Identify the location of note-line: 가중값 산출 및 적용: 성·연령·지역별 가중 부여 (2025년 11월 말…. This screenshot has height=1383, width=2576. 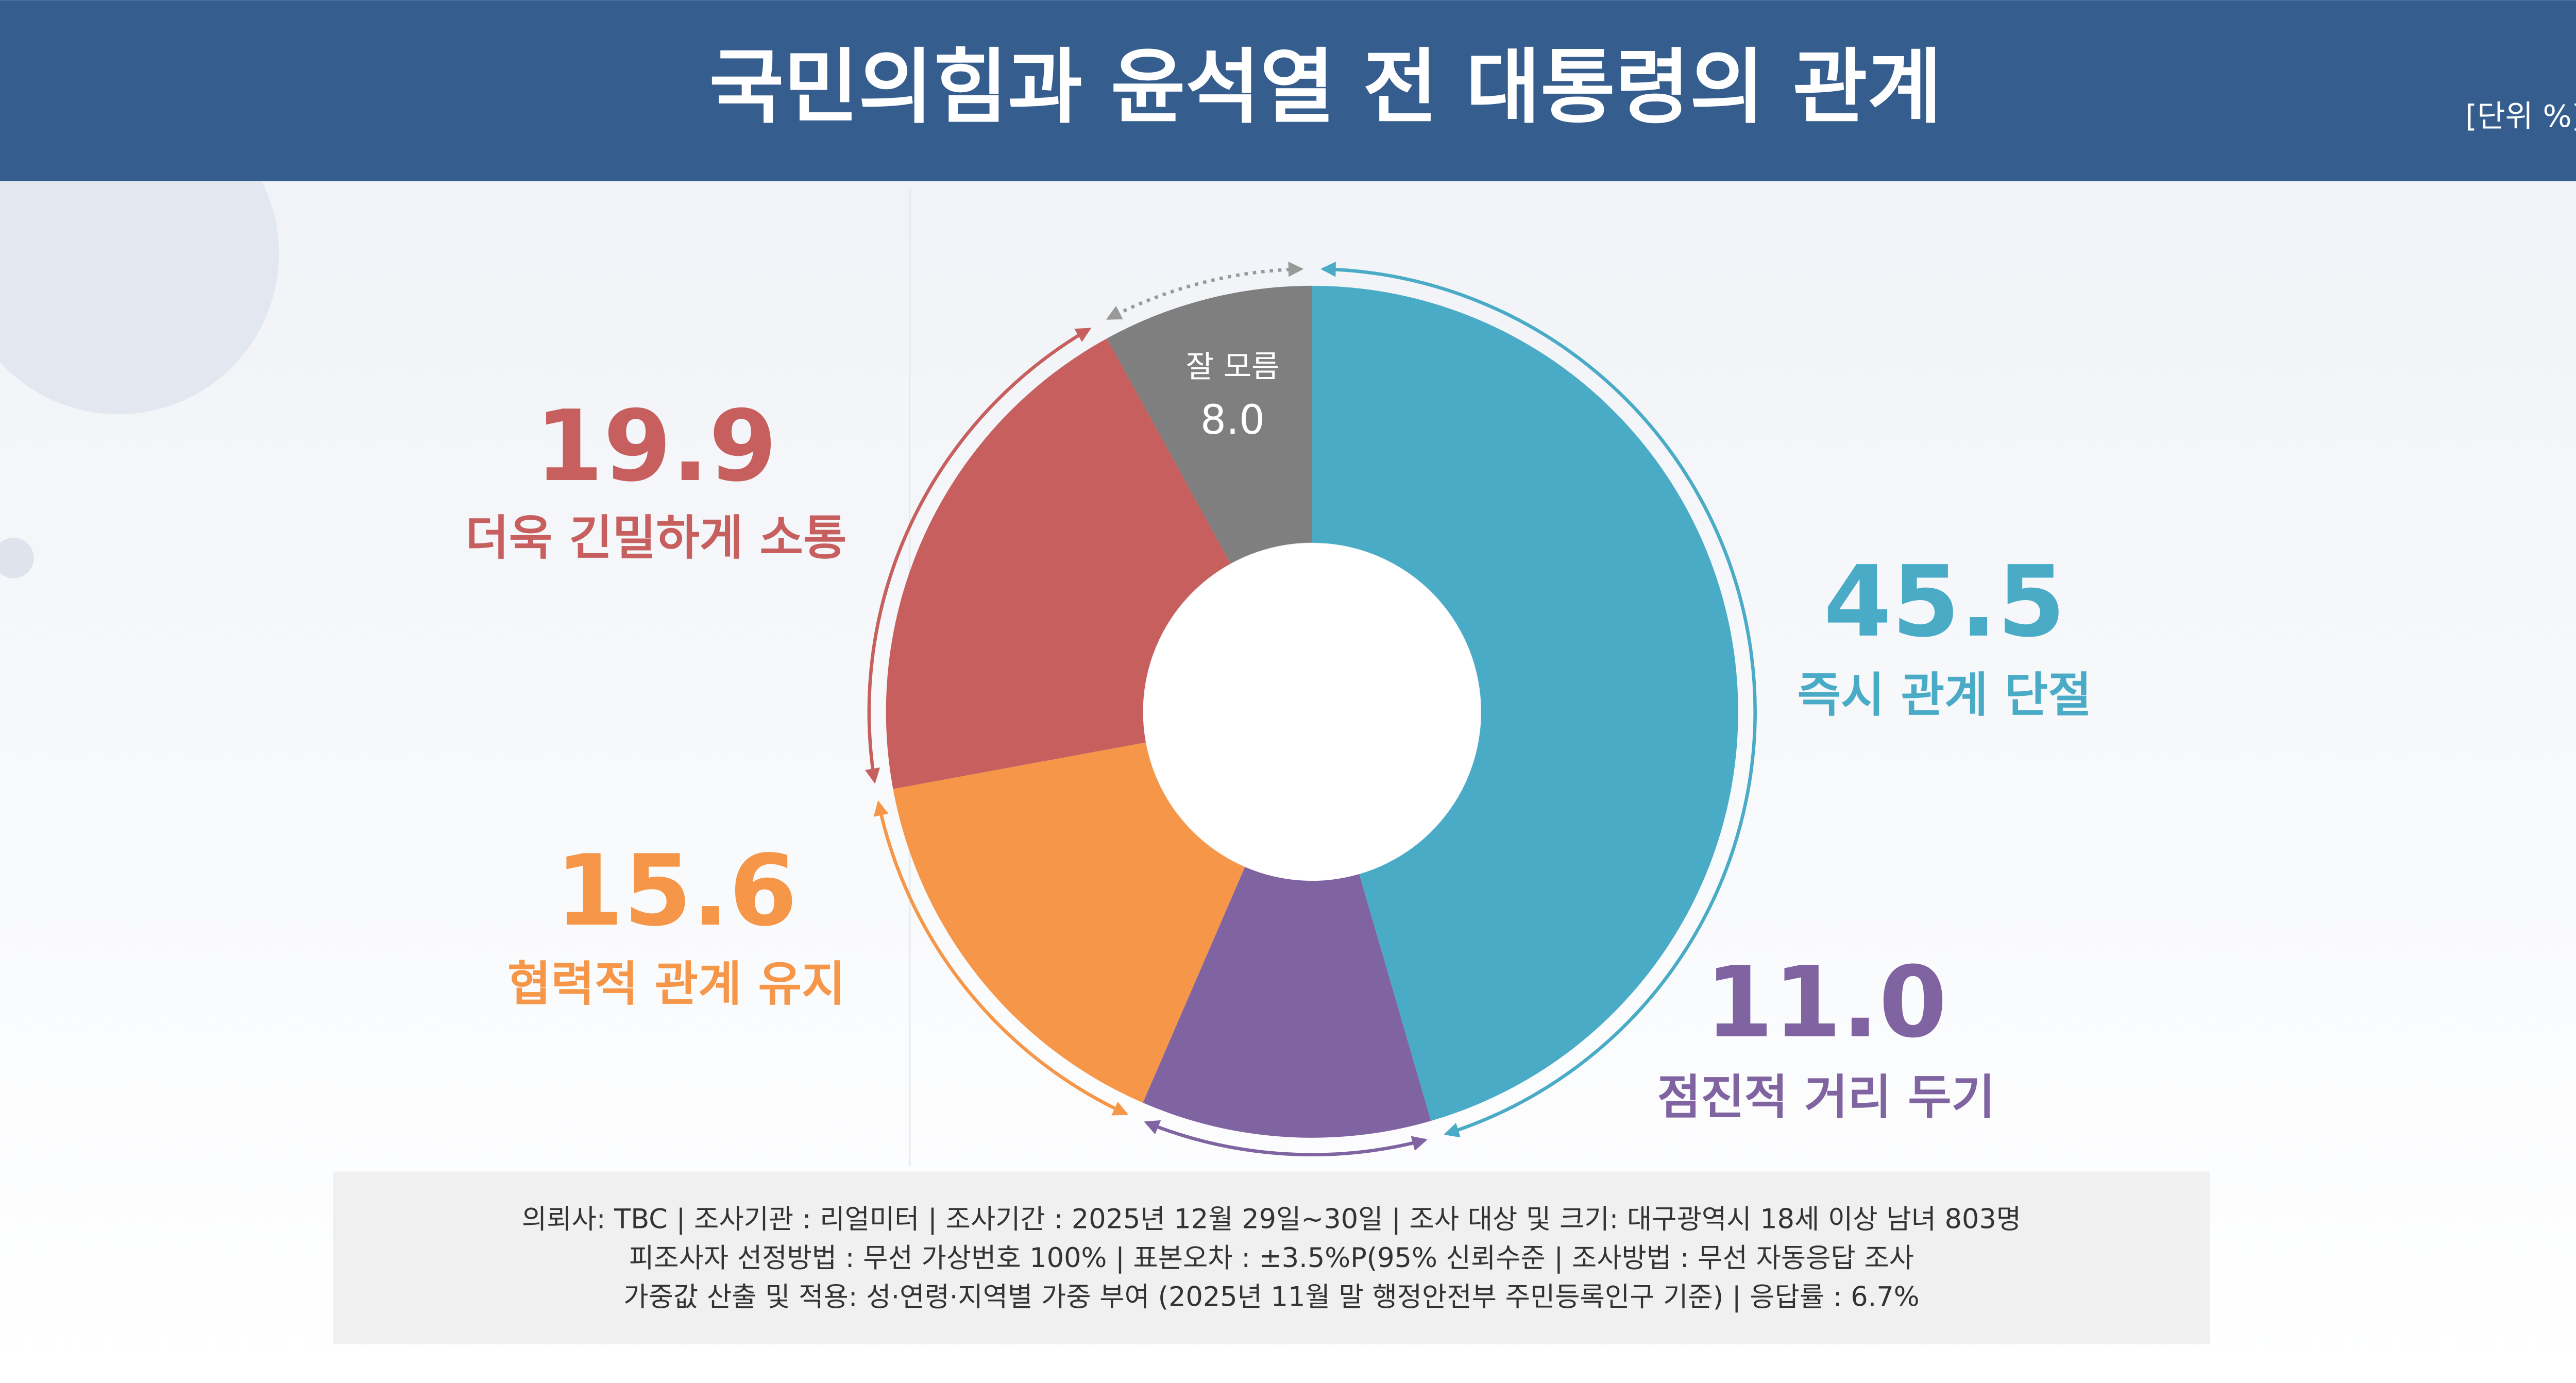
(1271, 1296).